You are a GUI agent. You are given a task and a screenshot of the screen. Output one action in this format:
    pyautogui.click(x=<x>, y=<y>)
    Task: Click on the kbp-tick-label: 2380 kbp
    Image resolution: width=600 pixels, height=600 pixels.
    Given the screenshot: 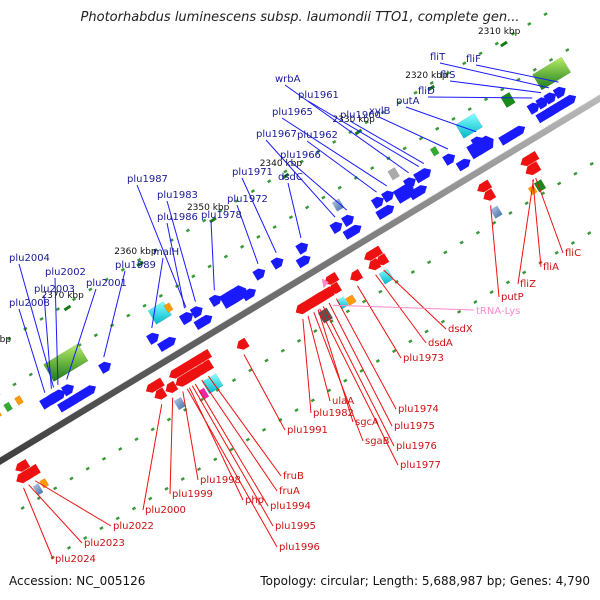 What is the action you would take?
    pyautogui.click(x=5, y=340)
    